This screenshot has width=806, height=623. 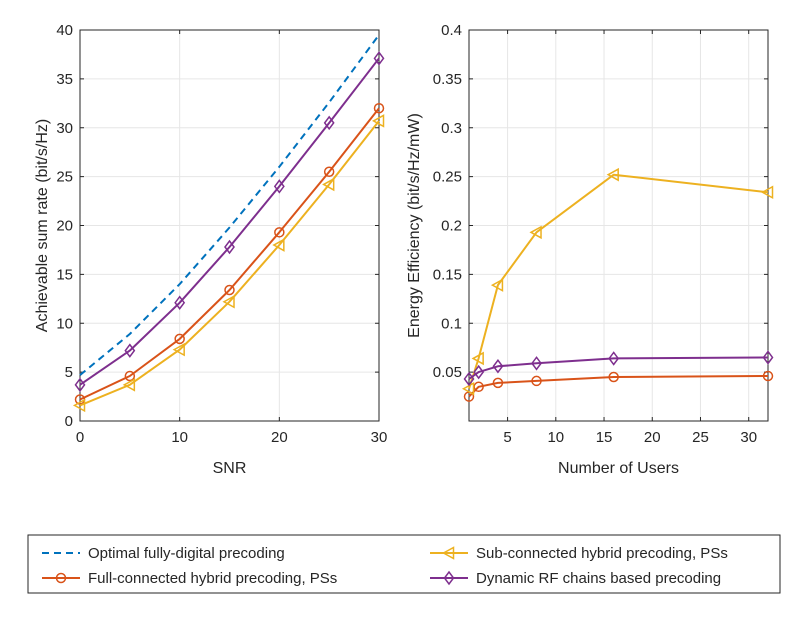 I want to click on y-tick-label: 10, so click(x=64, y=323).